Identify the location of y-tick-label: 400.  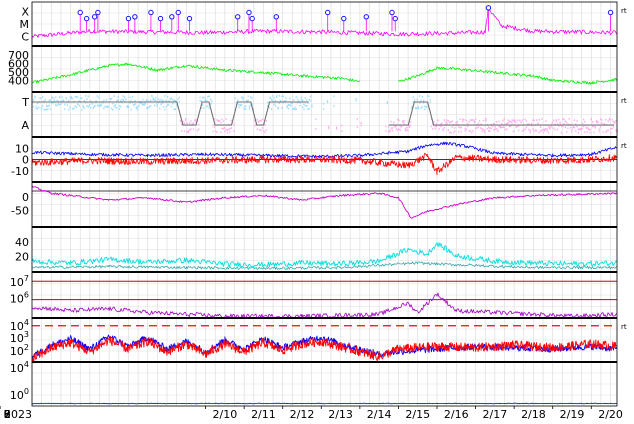
(18, 81).